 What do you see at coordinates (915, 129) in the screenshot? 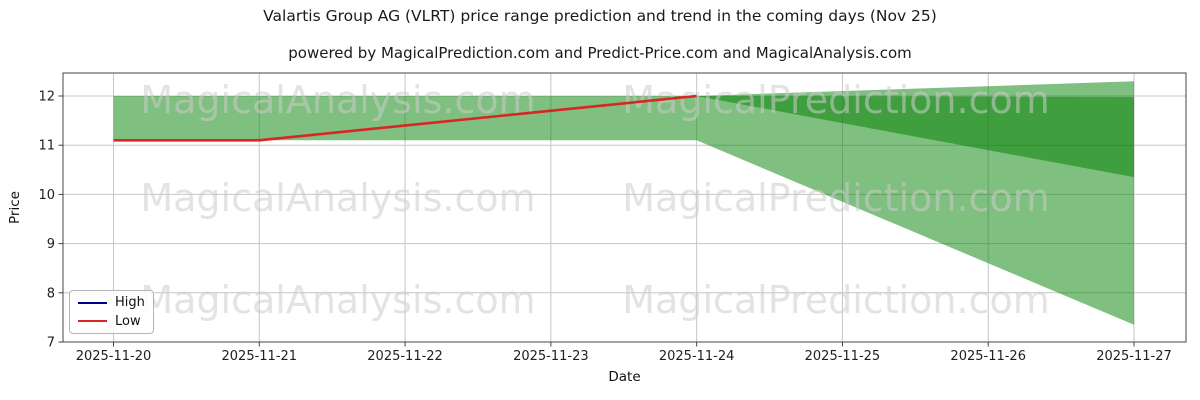
I see `high-prediction-band` at bounding box center [915, 129].